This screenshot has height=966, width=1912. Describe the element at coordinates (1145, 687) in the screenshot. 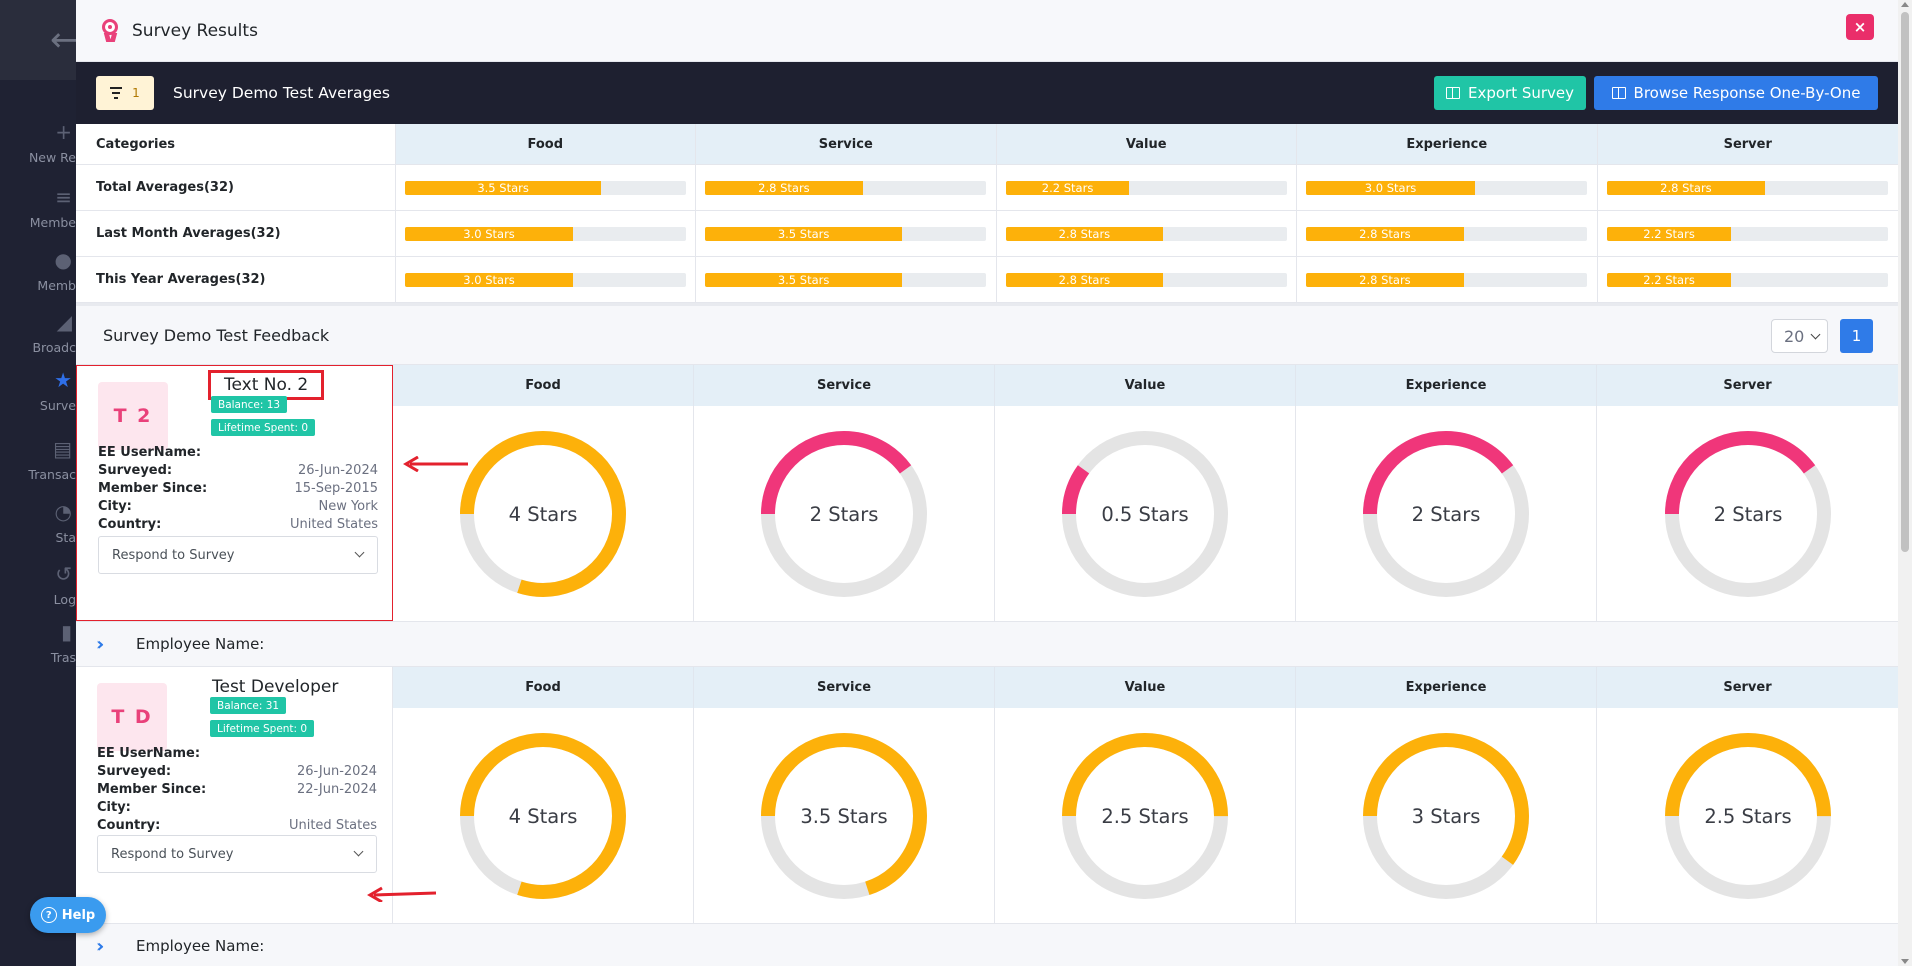

I see `chart-header-row: Food Service Value Experience Server` at that location.